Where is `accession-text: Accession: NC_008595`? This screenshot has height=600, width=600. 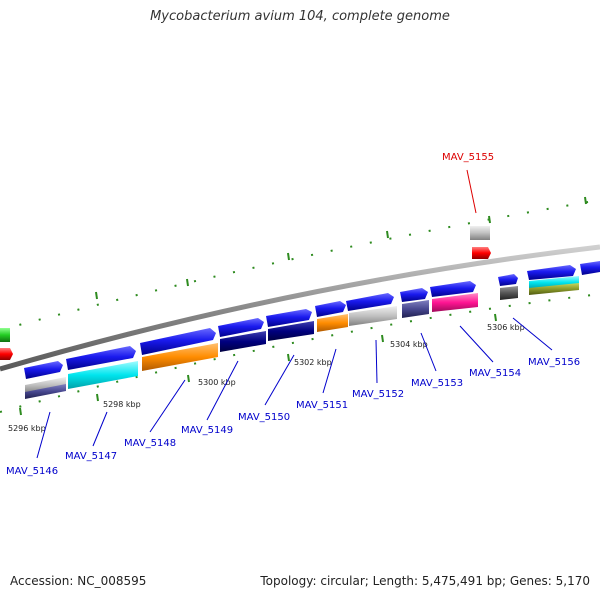 accession-text: Accession: NC_008595 is located at coordinates (78, 581).